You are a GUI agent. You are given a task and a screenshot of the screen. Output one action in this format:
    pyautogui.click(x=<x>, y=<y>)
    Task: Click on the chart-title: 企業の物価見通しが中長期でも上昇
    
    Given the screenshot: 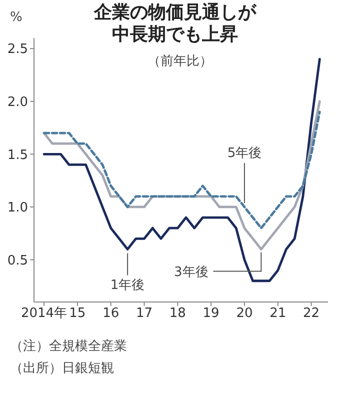 What is the action you would take?
    pyautogui.click(x=175, y=24)
    